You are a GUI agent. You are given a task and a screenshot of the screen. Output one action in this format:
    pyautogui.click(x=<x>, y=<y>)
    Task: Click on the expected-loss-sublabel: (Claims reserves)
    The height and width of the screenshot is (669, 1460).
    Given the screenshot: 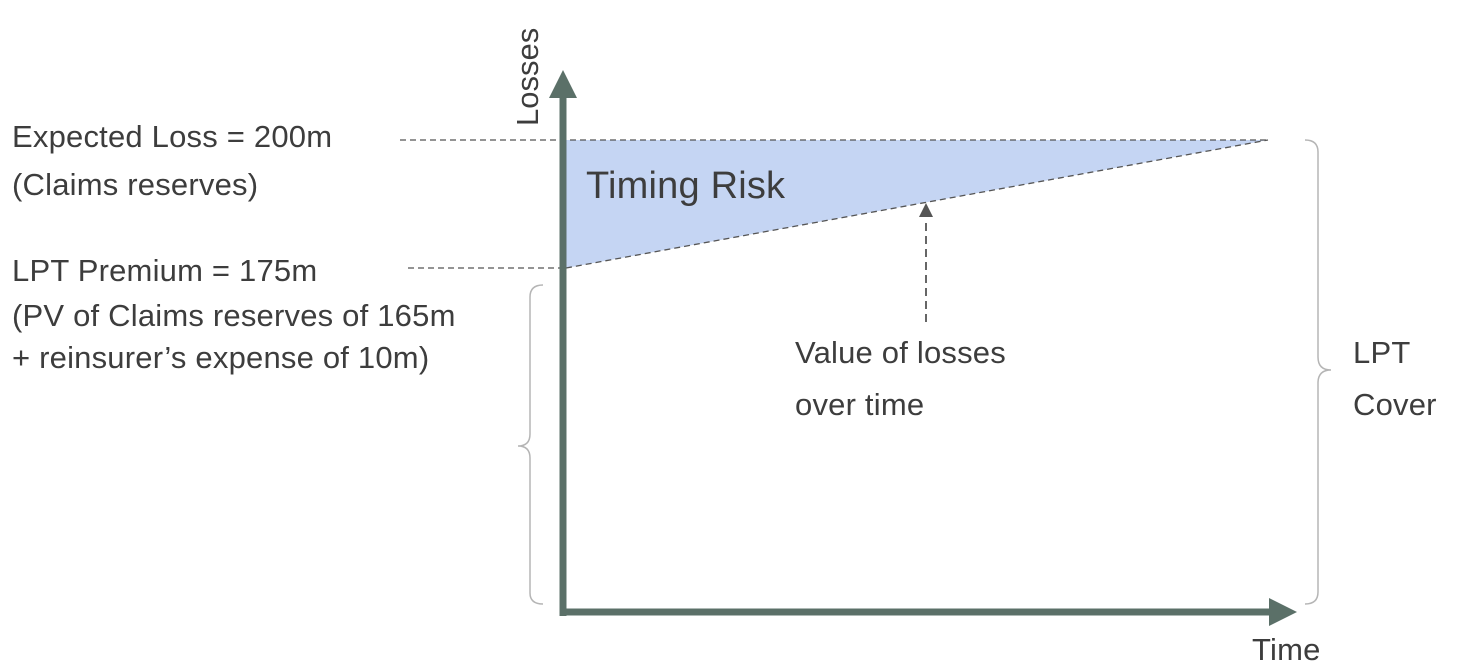 What is the action you would take?
    pyautogui.click(x=135, y=184)
    